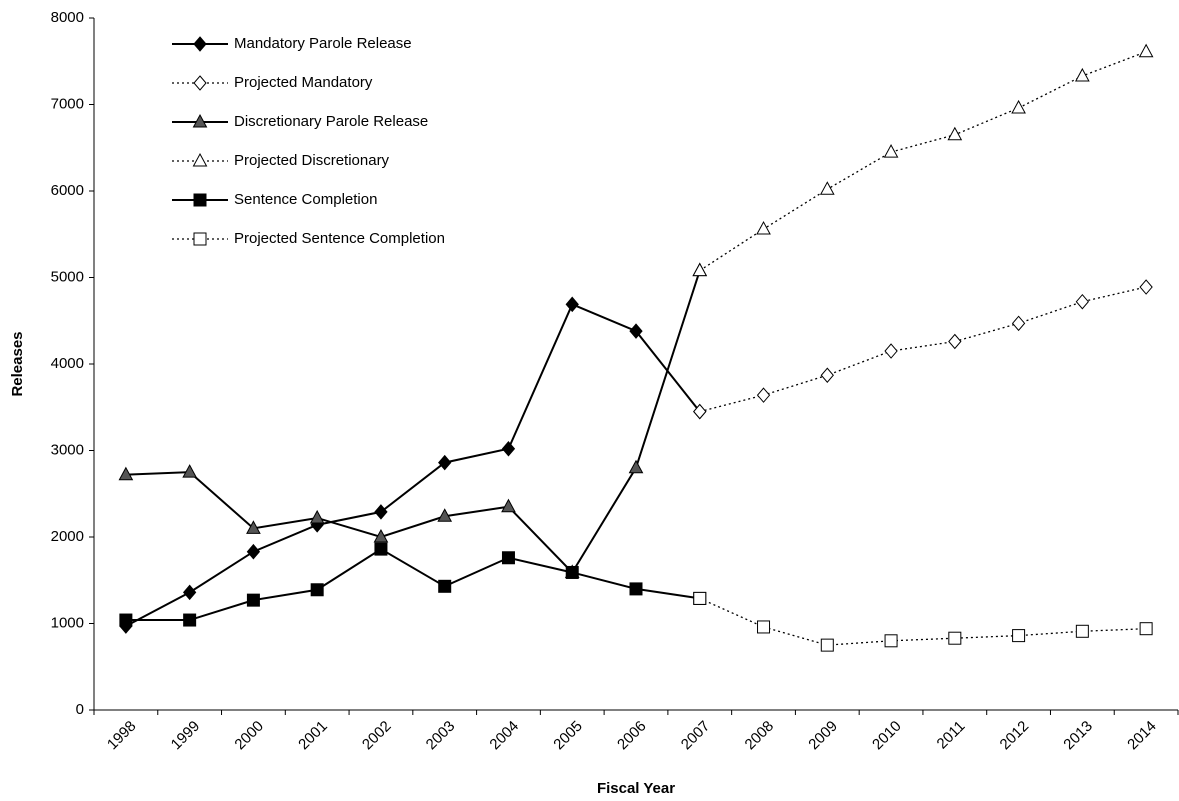 The image size is (1179, 801). I want to click on x-tick-label: 2010, so click(887, 736).